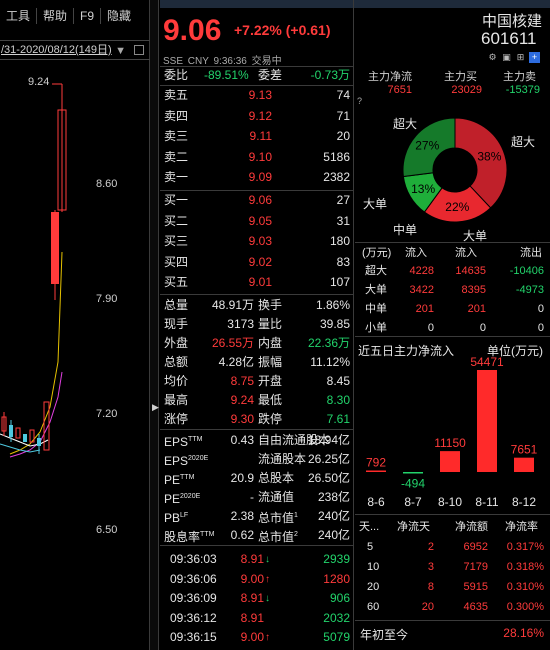 The width and height of the screenshot is (550, 650). Describe the element at coordinates (524, 464) in the screenshot. I see `five-day-bar` at that location.